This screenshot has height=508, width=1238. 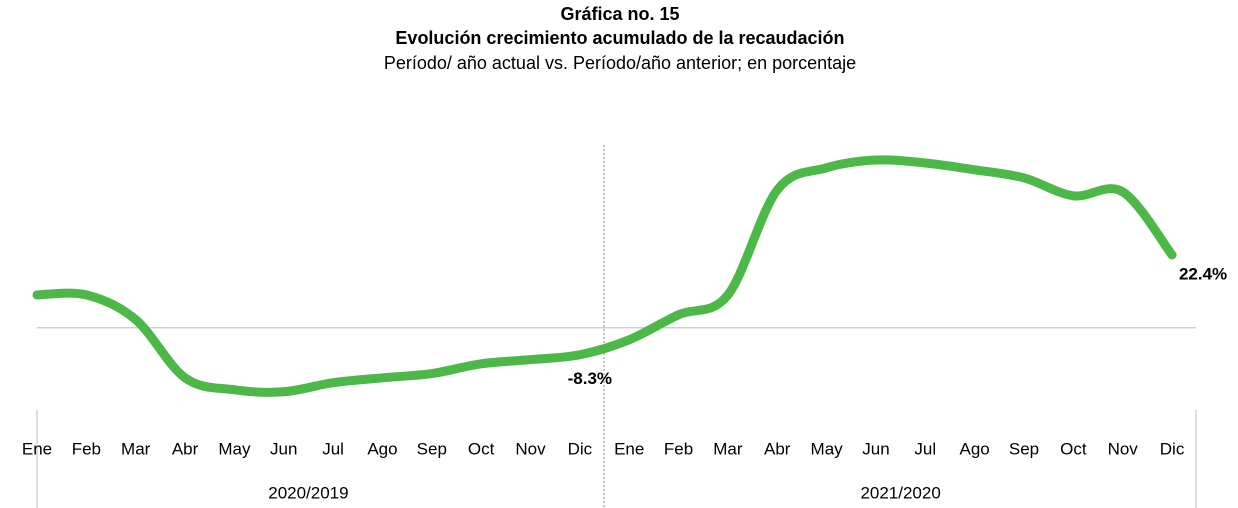 I want to click on group-label: 2021/2020, so click(x=900, y=492).